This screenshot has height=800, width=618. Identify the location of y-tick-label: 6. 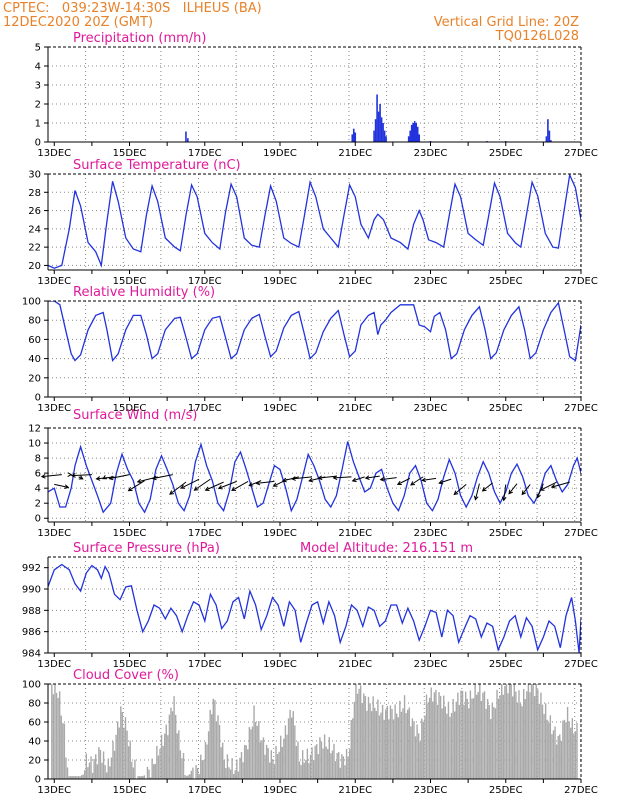
(38, 474).